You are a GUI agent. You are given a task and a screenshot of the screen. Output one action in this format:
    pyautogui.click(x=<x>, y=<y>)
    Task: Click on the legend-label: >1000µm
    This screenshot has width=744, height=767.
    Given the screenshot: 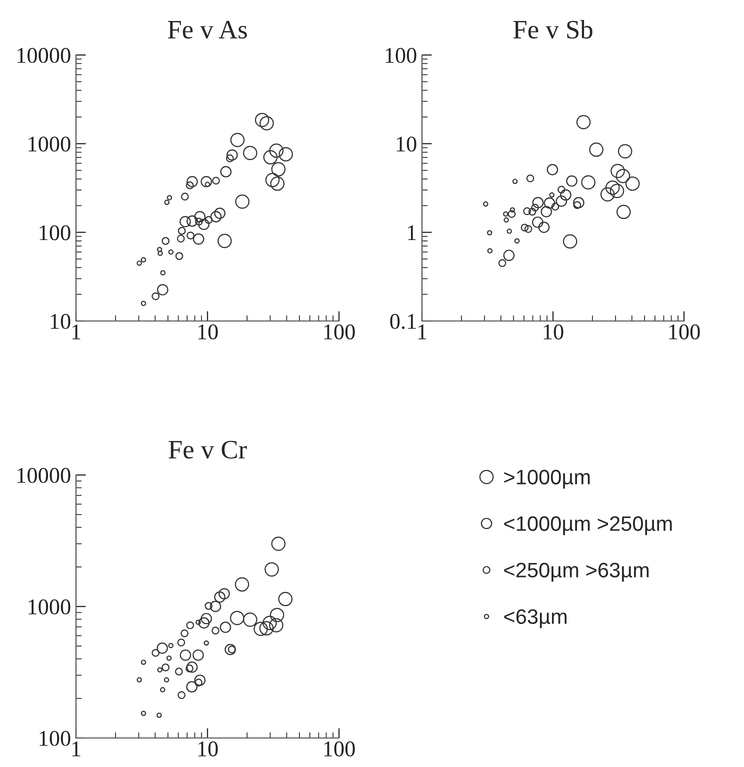 What is the action you would take?
    pyautogui.click(x=547, y=479)
    